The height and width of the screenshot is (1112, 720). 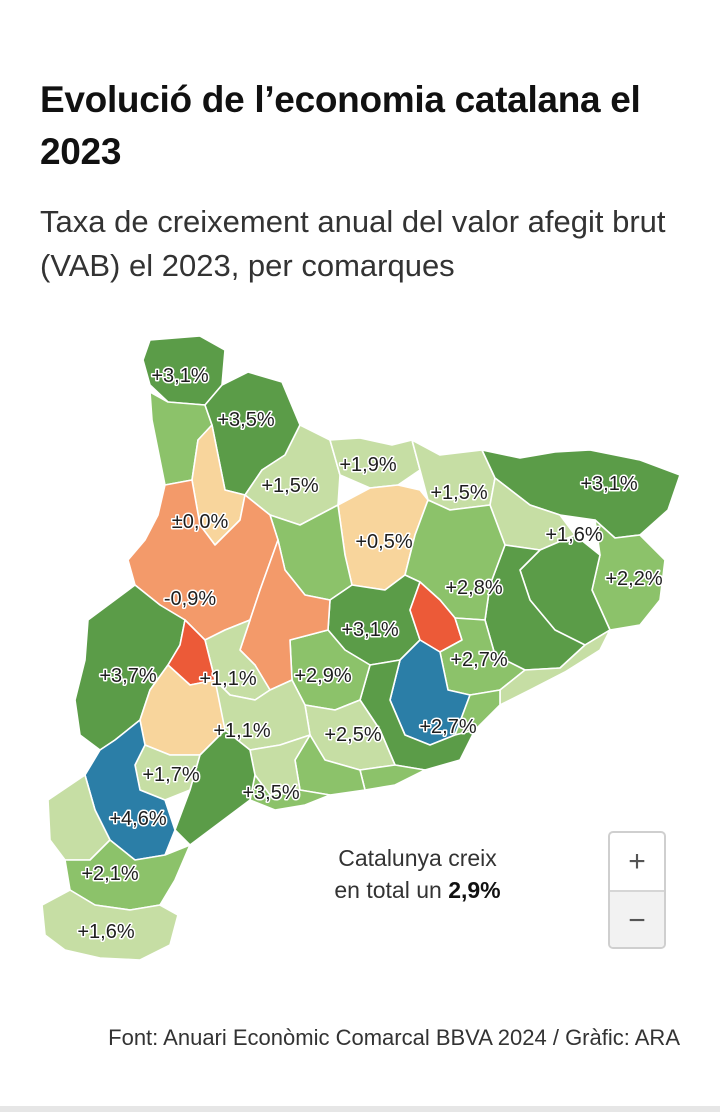 I want to click on zoom-in-button: +, so click(x=637, y=862).